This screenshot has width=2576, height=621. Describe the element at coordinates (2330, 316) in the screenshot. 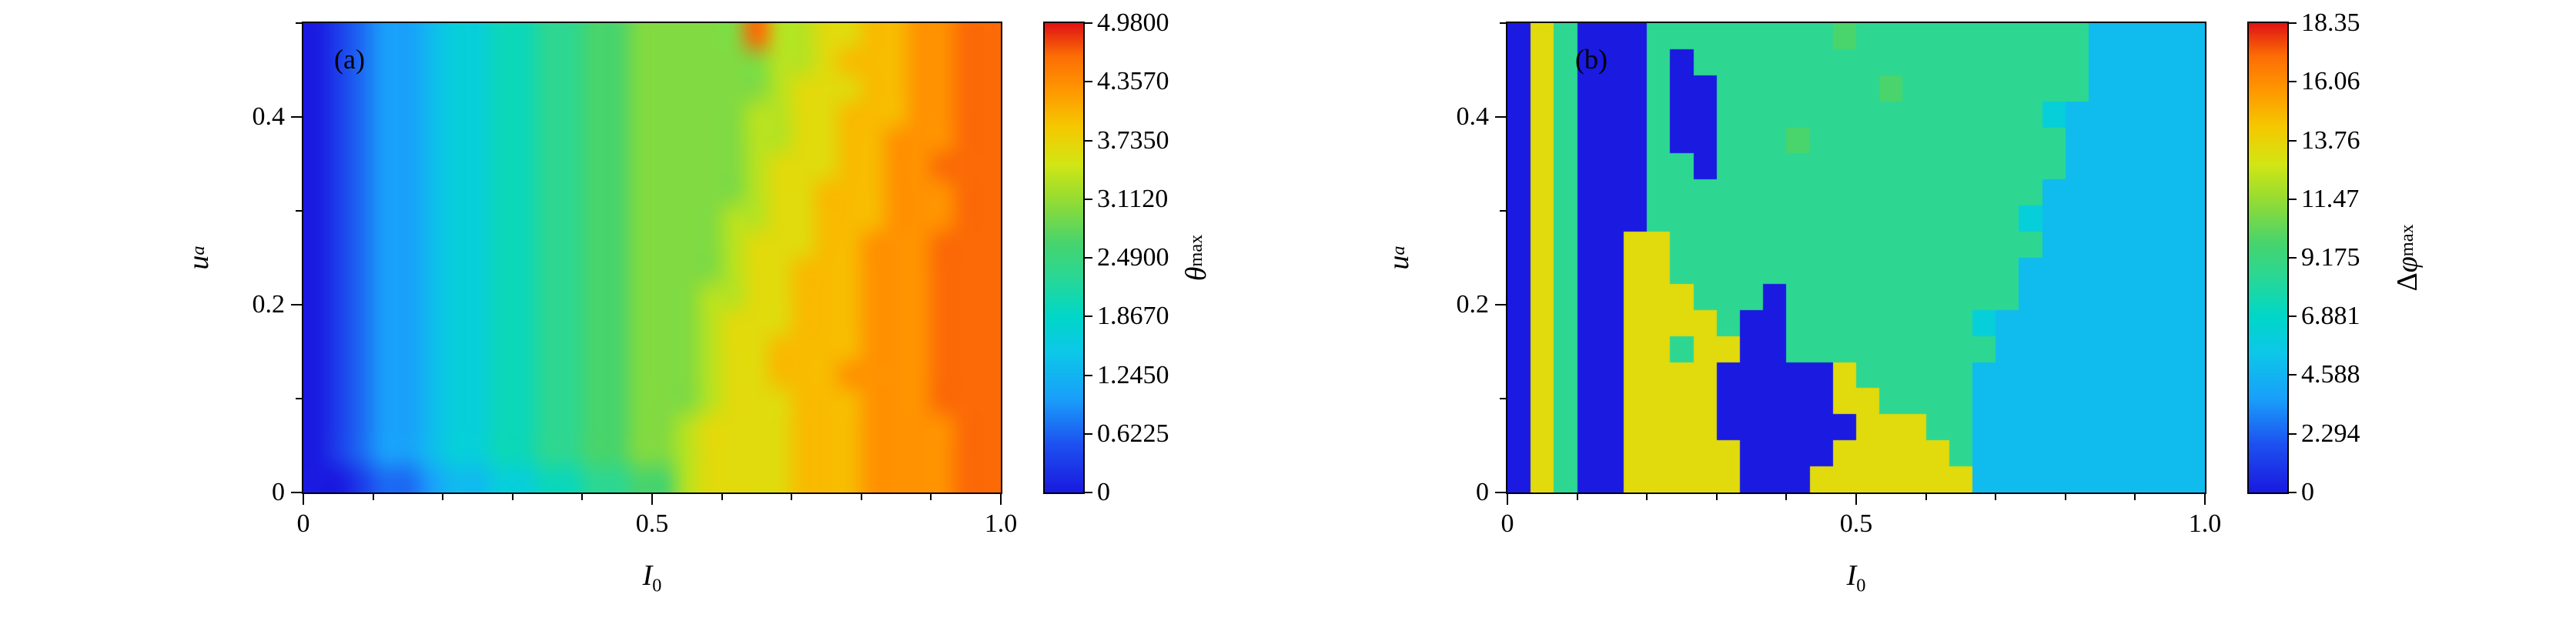

I see `colorbar-tick-label: 6.881` at that location.